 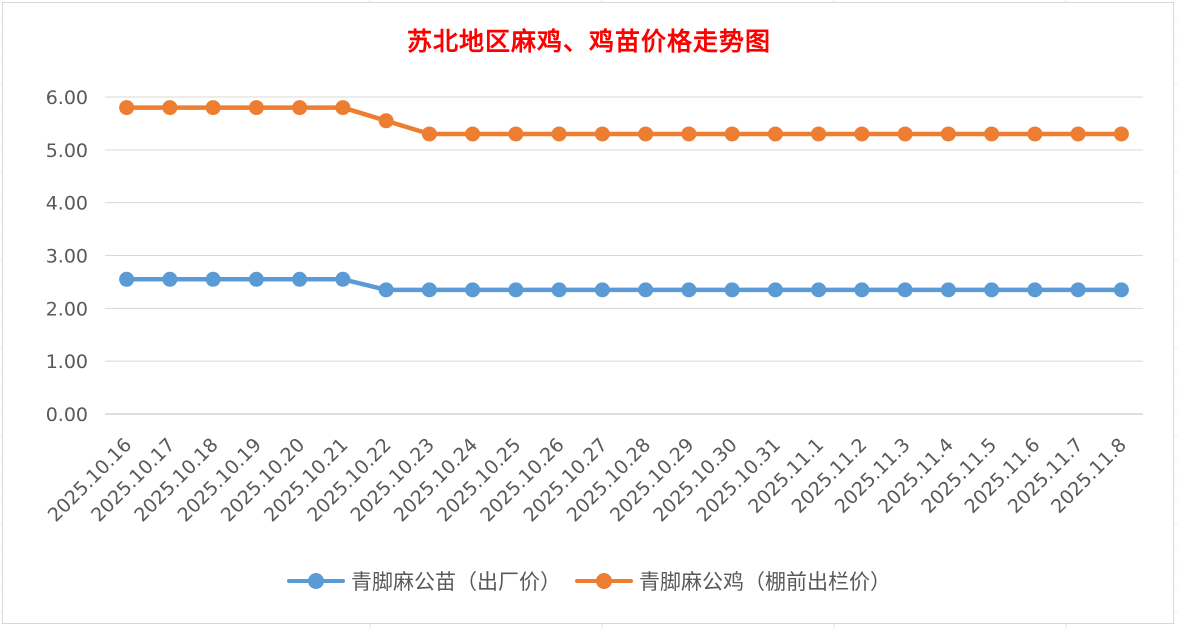 I want to click on y-tick-label: 5.00, so click(x=67, y=151).